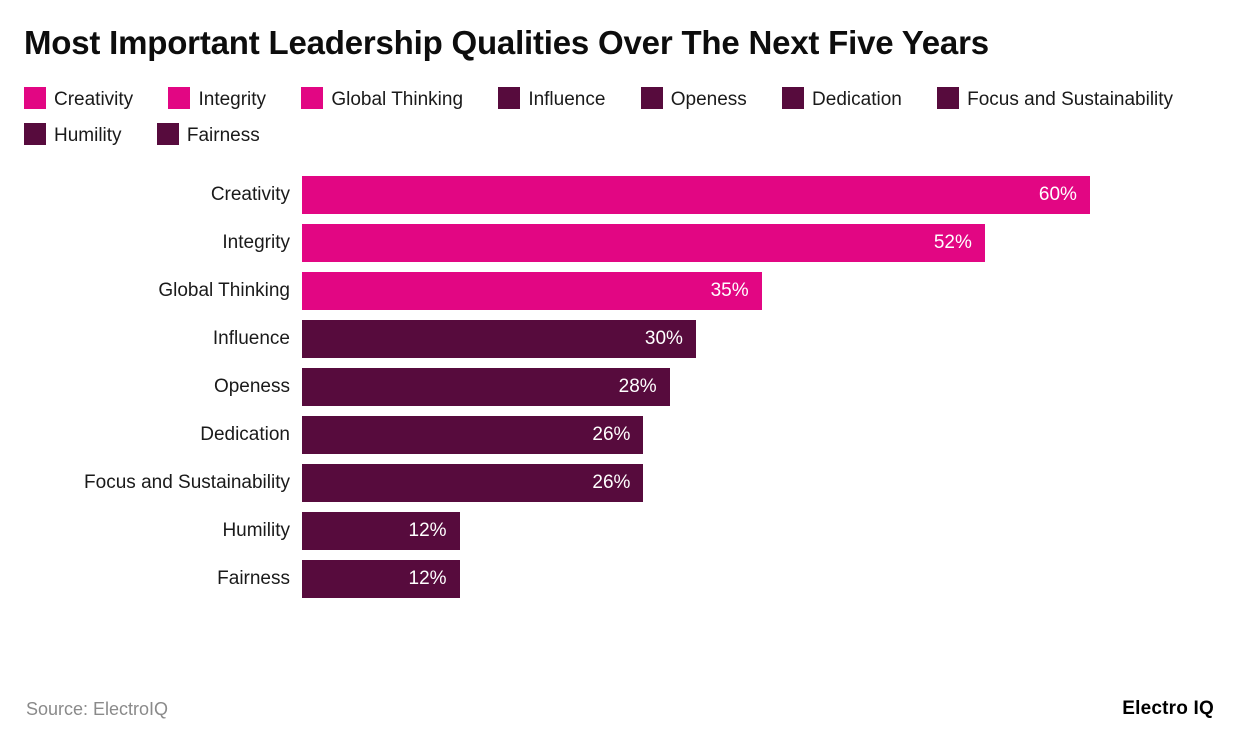 This screenshot has height=744, width=1240. I want to click on bar-row-creativity: Creativity 60%, so click(620, 195).